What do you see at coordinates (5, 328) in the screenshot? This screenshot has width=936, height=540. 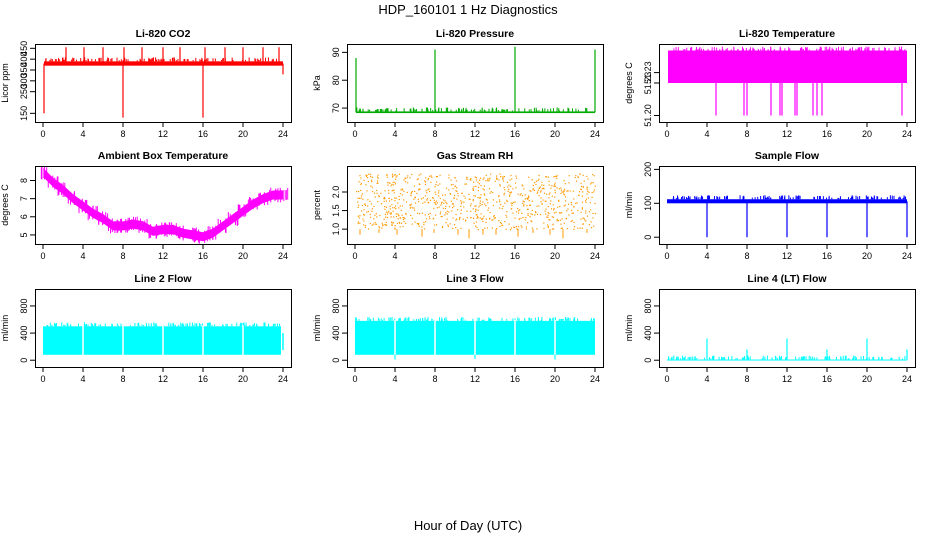 I see `y-axis-label: ml/min` at bounding box center [5, 328].